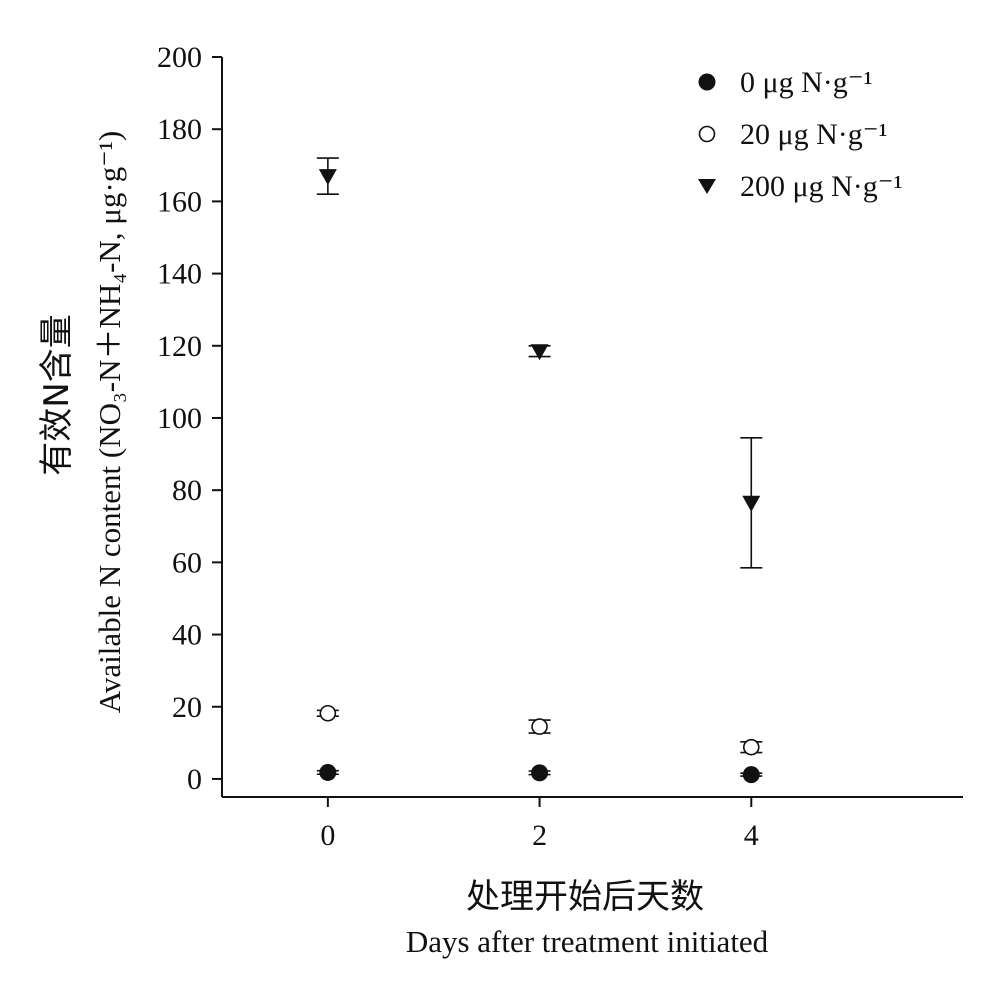 Image resolution: width=1000 pixels, height=1000 pixels. Describe the element at coordinates (179, 418) in the screenshot. I see `y-tick-label: 100` at that location.